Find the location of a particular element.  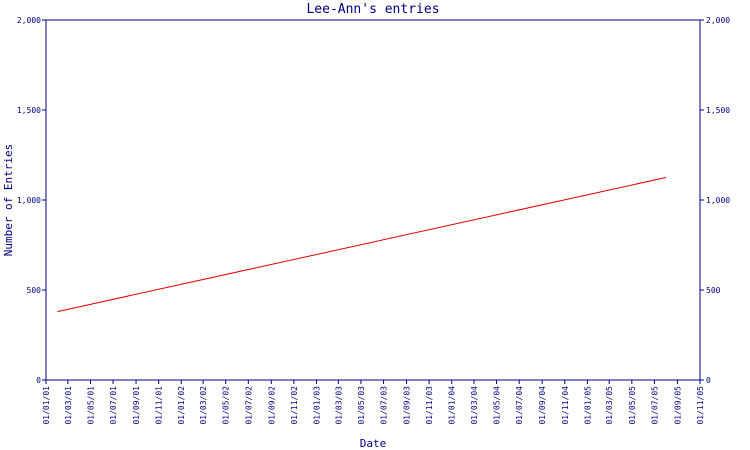

x-tick-label: 01/11/02 is located at coordinates (294, 405).